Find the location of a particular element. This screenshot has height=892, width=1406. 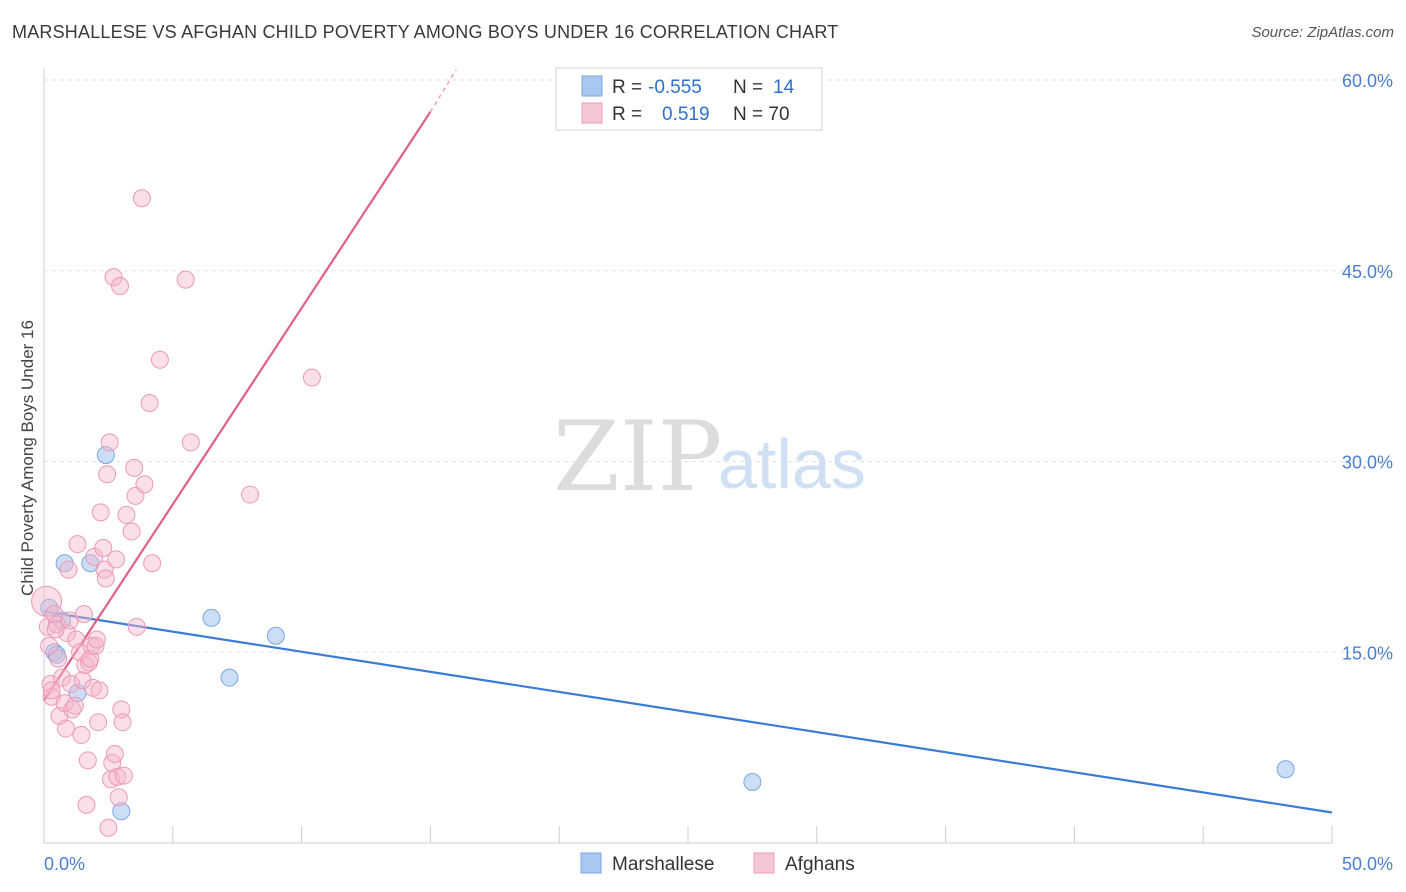

correlation-legend: R = -0.555 N = 14 R = 0.519 N = 70 is located at coordinates (689, 99).